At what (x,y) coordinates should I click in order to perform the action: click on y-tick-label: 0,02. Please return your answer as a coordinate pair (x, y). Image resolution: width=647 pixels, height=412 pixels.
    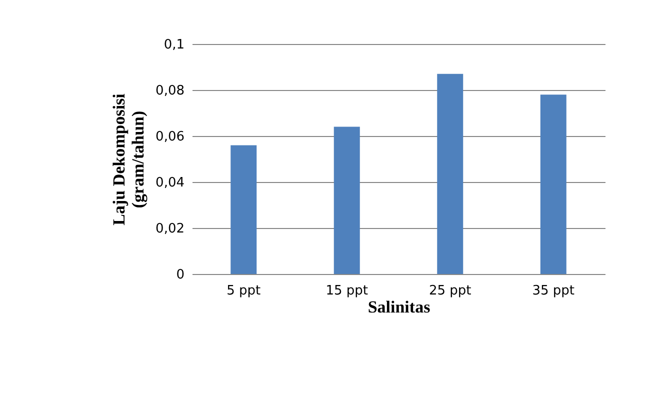
    Looking at the image, I should click on (170, 229).